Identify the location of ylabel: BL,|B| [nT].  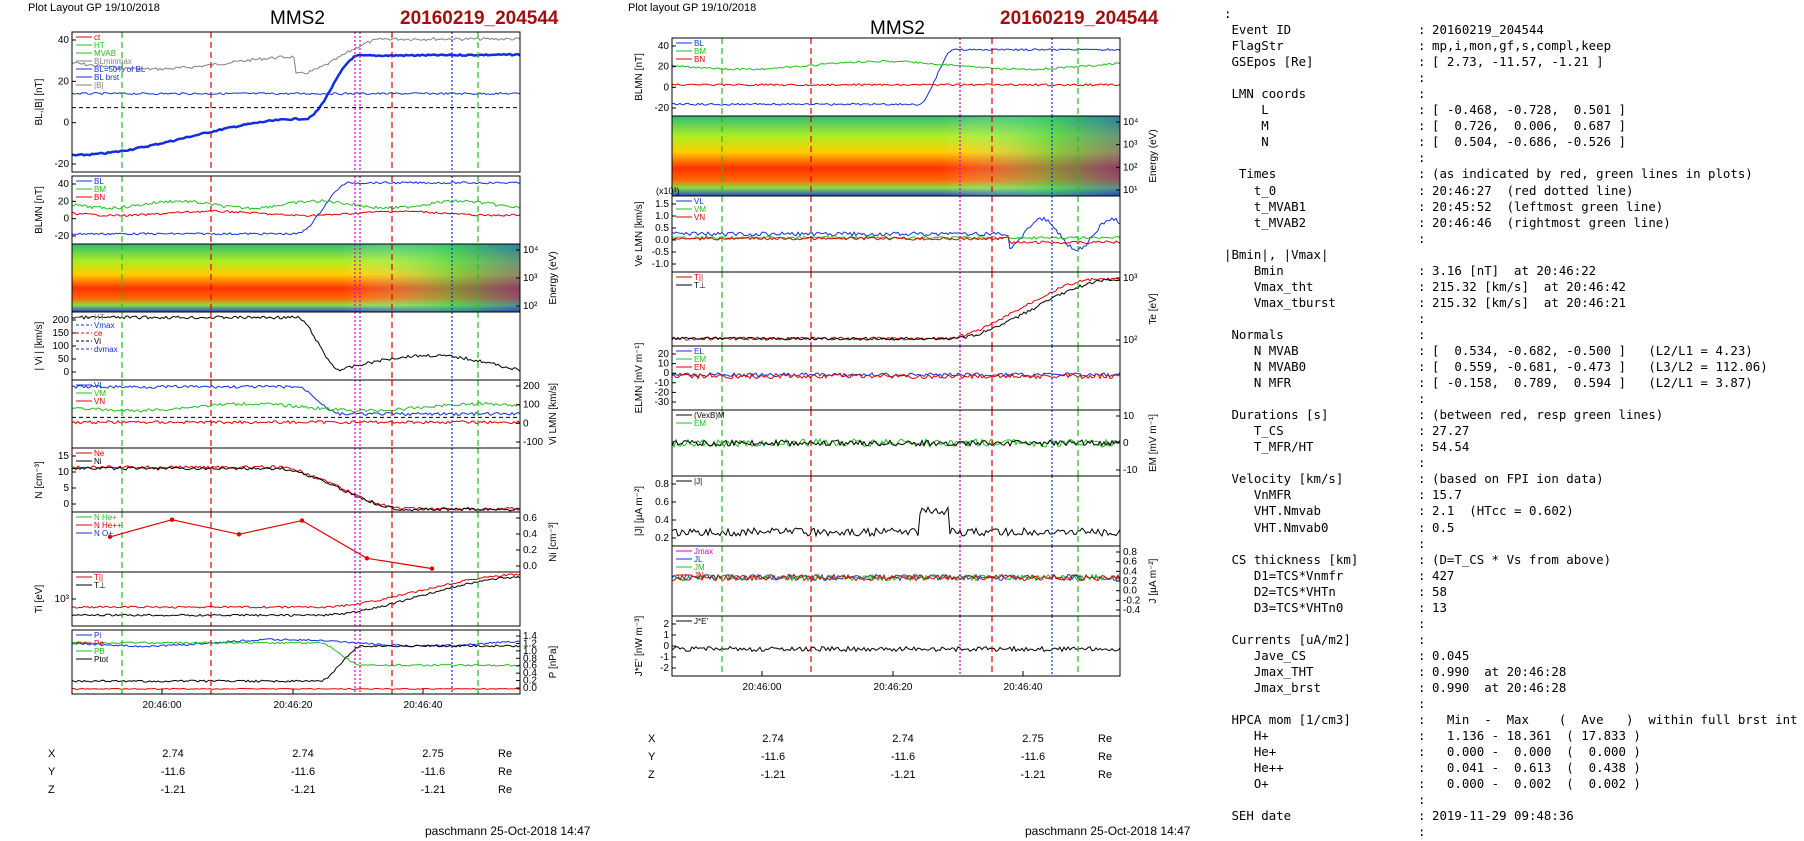
(39, 101).